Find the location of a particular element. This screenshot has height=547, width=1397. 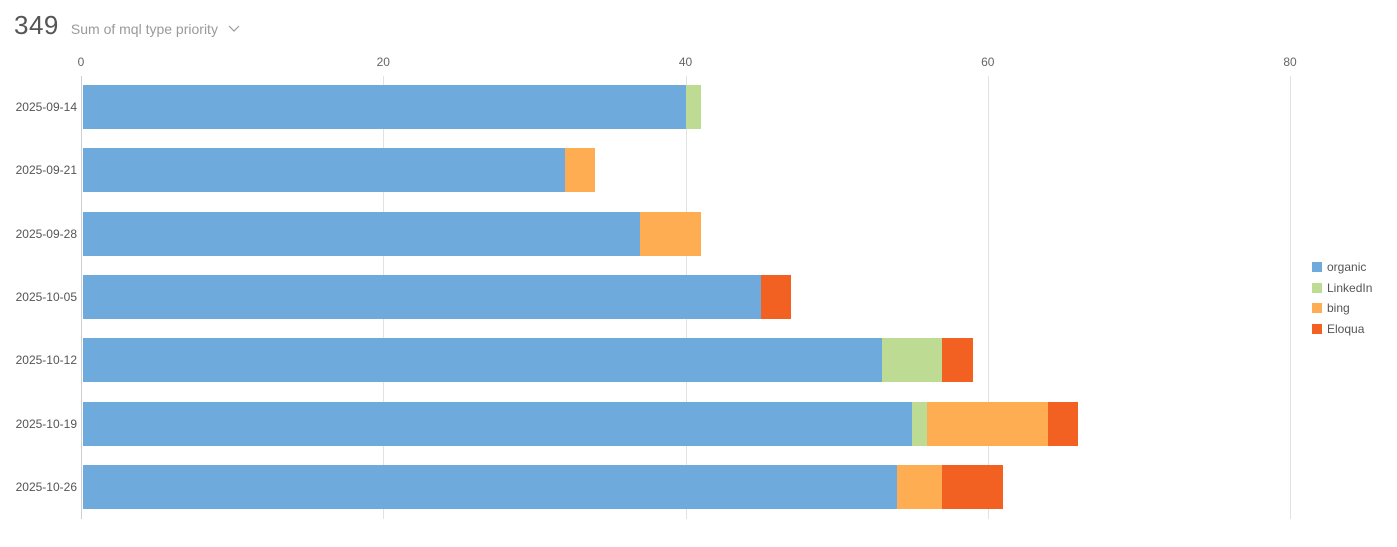

category-label: 2025-09-21 is located at coordinates (46, 170).